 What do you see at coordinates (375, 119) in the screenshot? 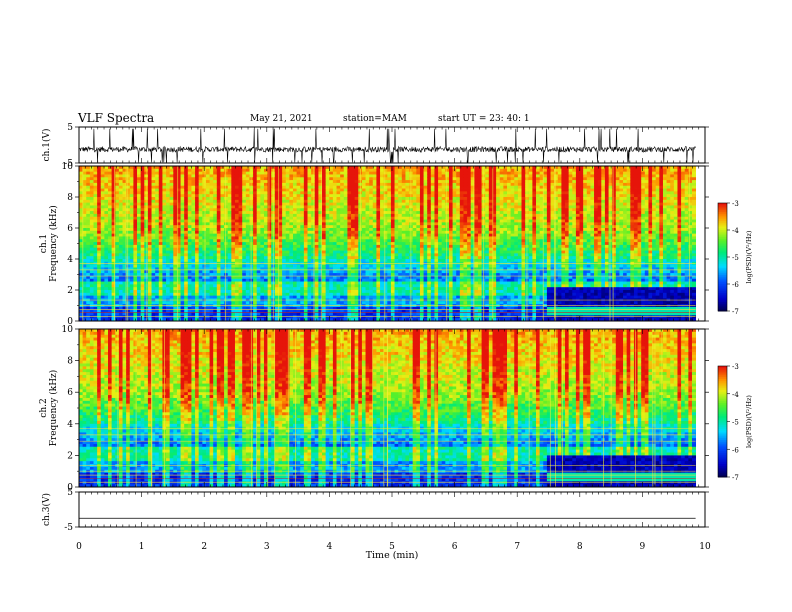
I see `station-label: station=MAM` at bounding box center [375, 119].